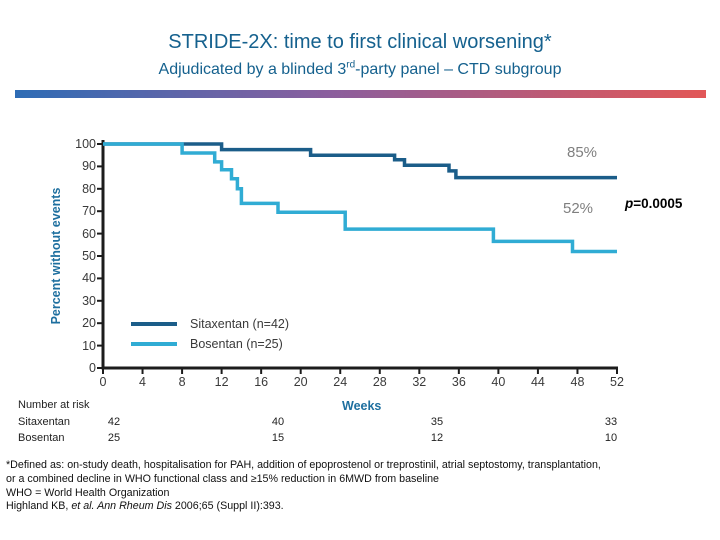 The height and width of the screenshot is (540, 720). I want to click on risk-value: 25, so click(114, 438).